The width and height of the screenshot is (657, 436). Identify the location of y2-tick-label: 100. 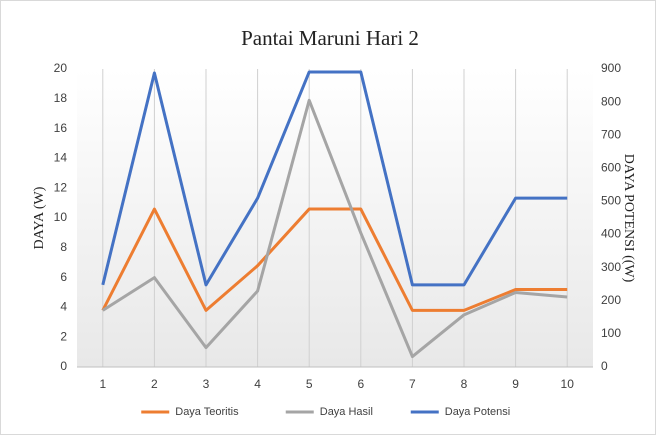
(611, 333).